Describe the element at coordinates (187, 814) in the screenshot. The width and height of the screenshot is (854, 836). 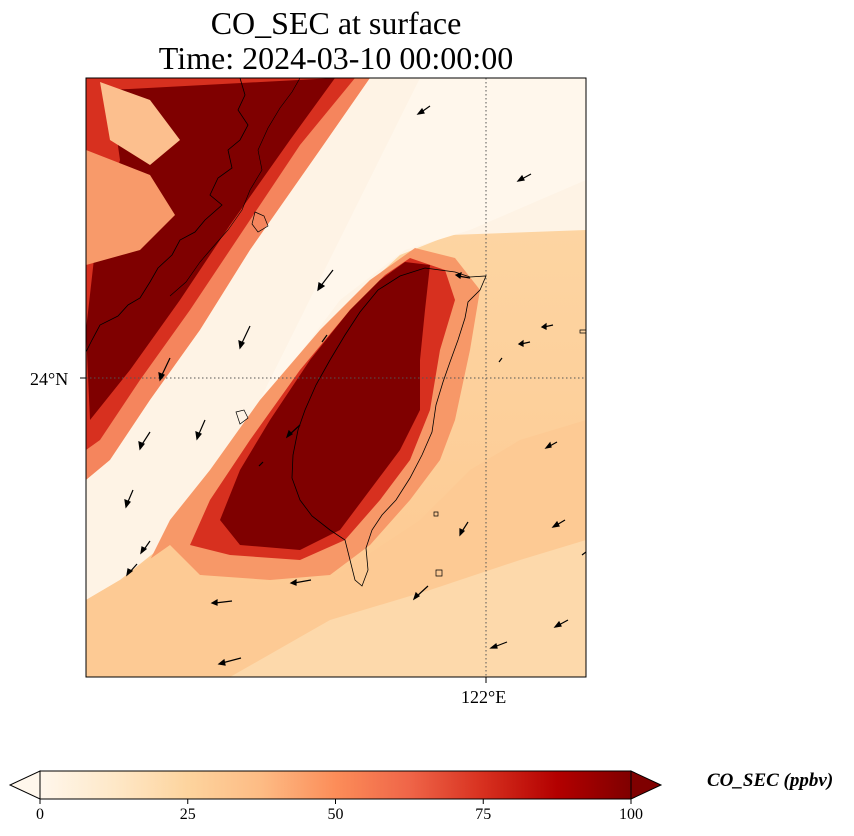
I see `colorbar-tick-25: 25` at that location.